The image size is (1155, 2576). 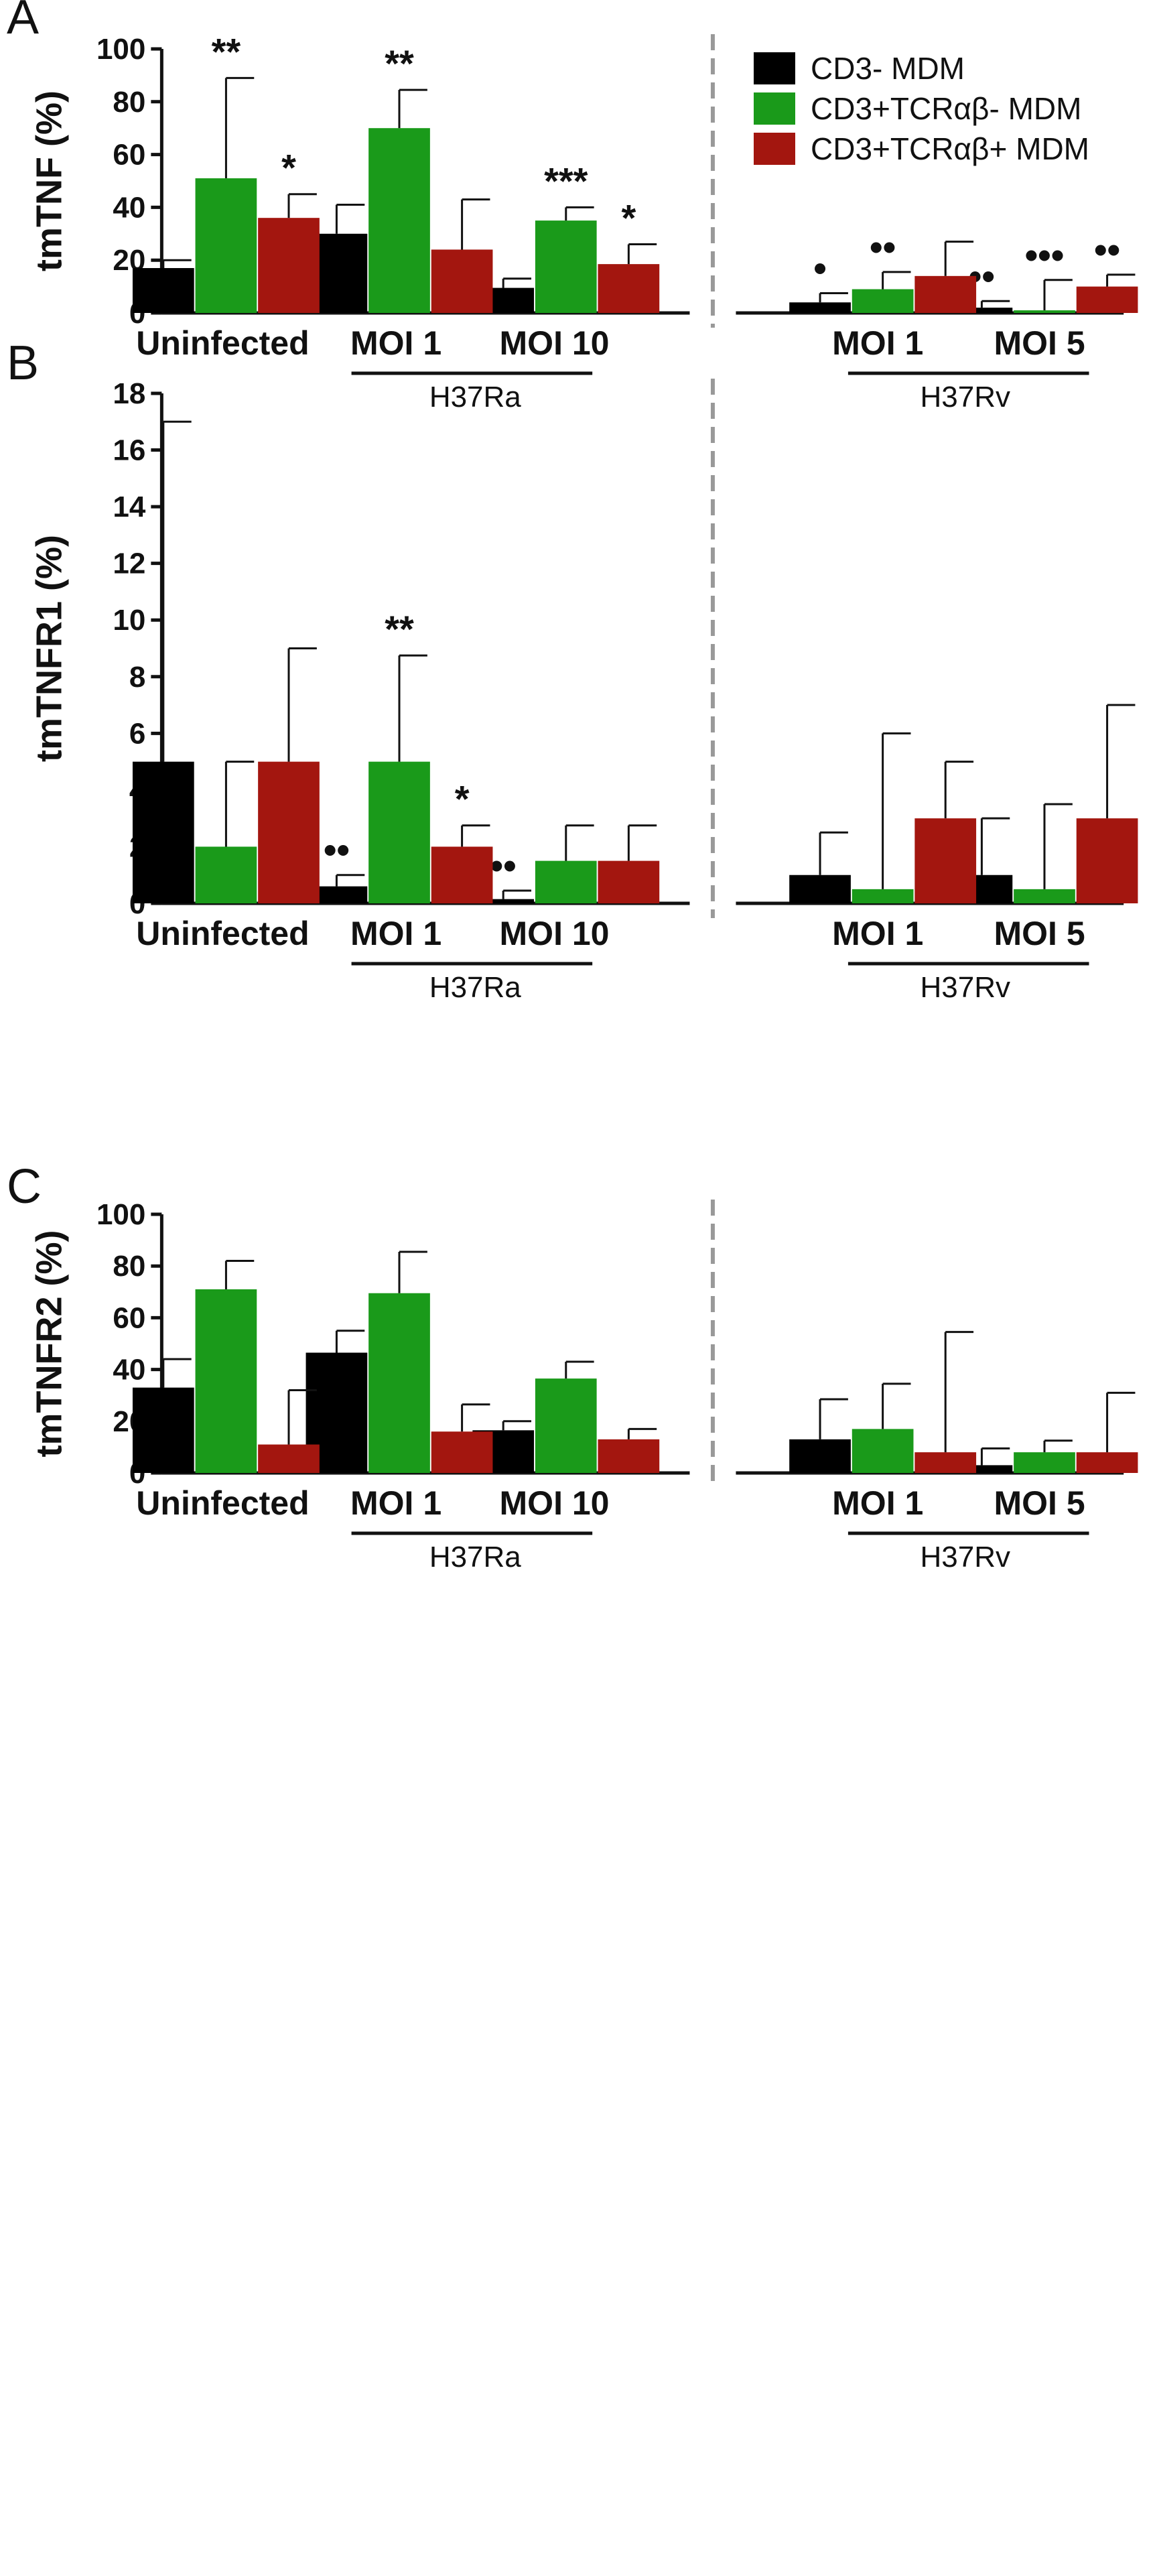 What do you see at coordinates (137, 677) in the screenshot?
I see `y-tick-label: 8` at bounding box center [137, 677].